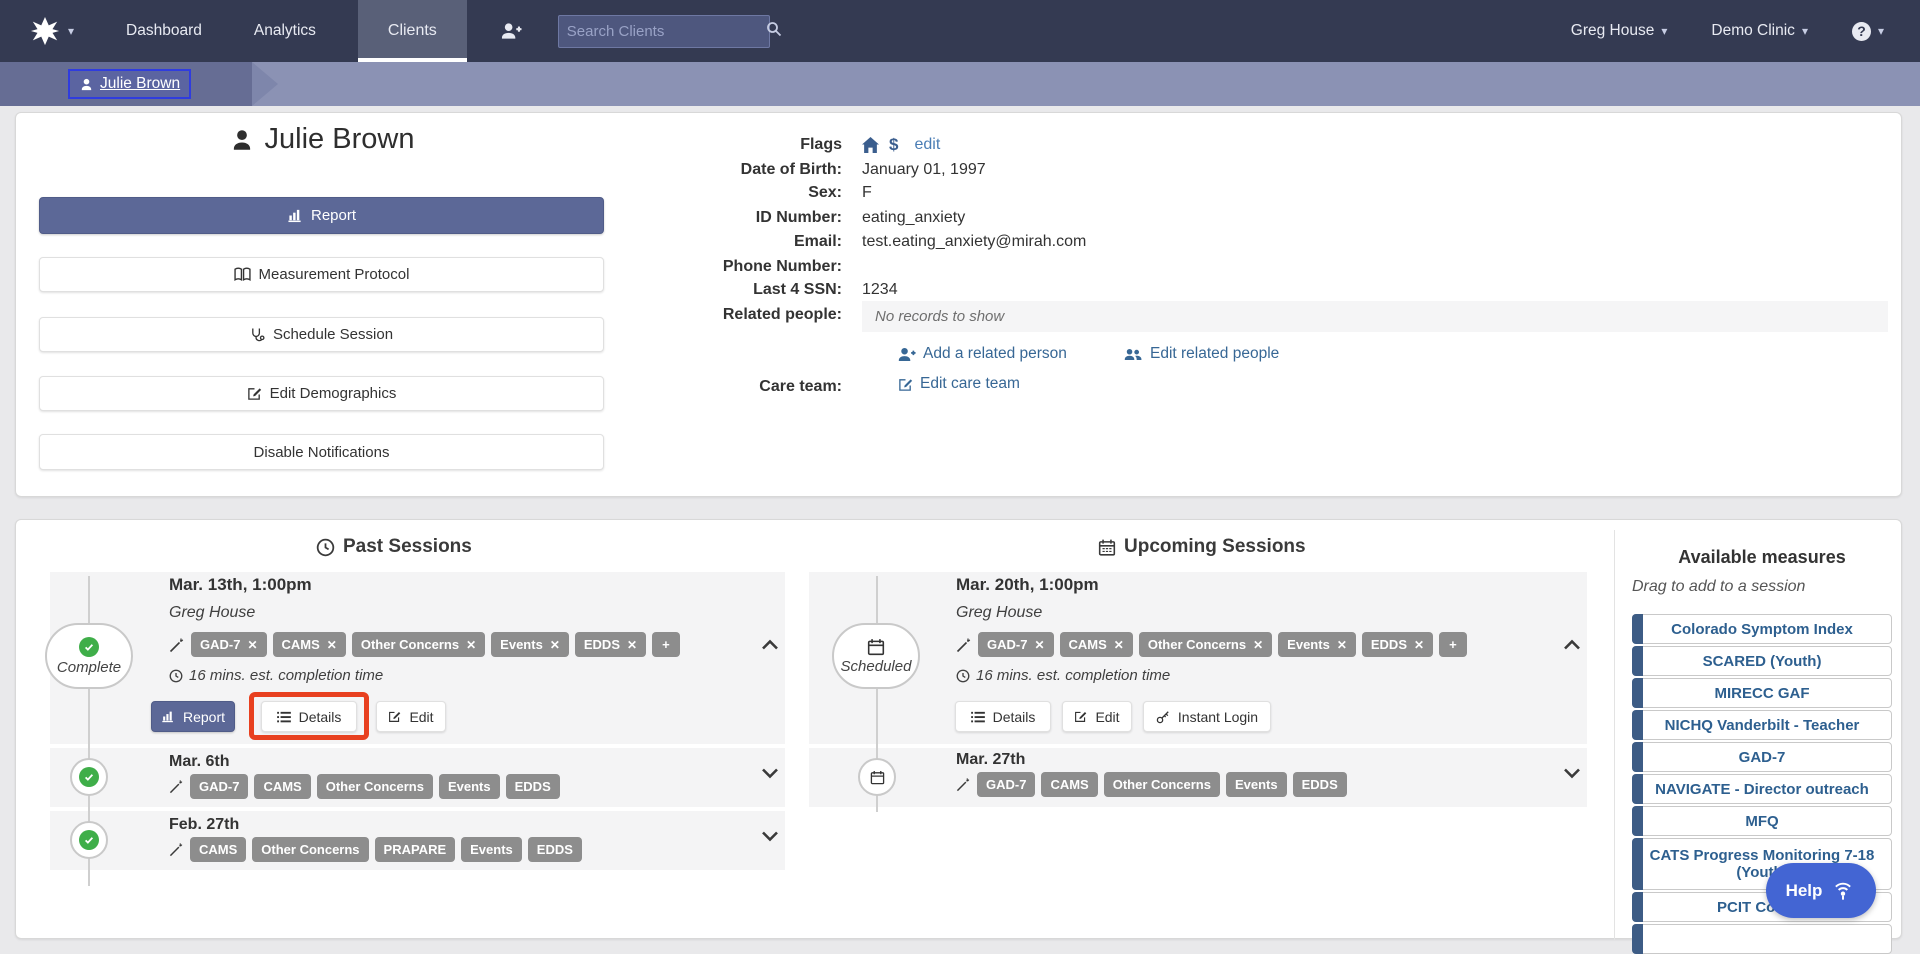 The height and width of the screenshot is (954, 1920). Describe the element at coordinates (880, 289) in the screenshot. I see `ssn-value: 1234` at that location.